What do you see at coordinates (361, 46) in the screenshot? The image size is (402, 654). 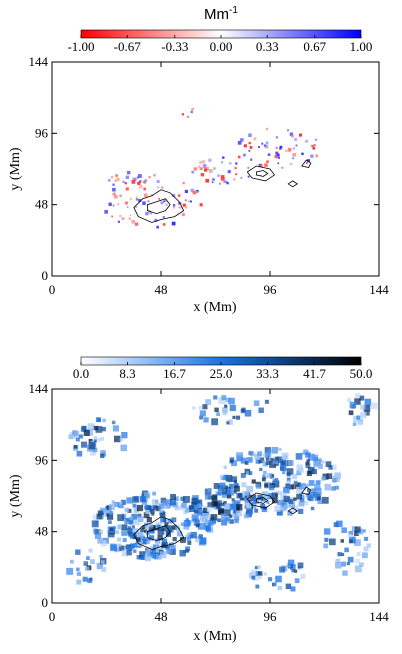 I see `colorbar-1-tick-label: 1.00` at bounding box center [361, 46].